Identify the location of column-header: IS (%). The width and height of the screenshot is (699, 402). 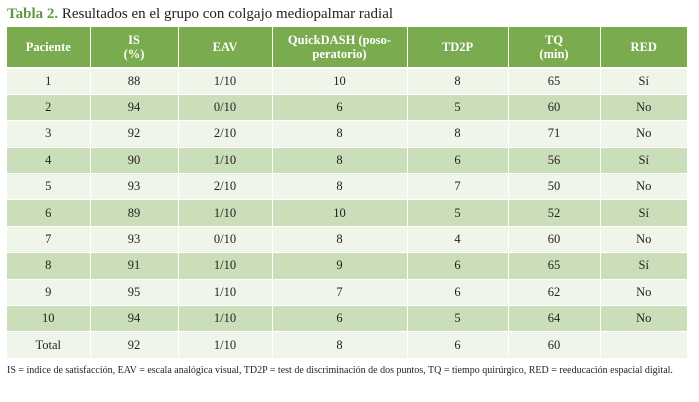
(134, 48).